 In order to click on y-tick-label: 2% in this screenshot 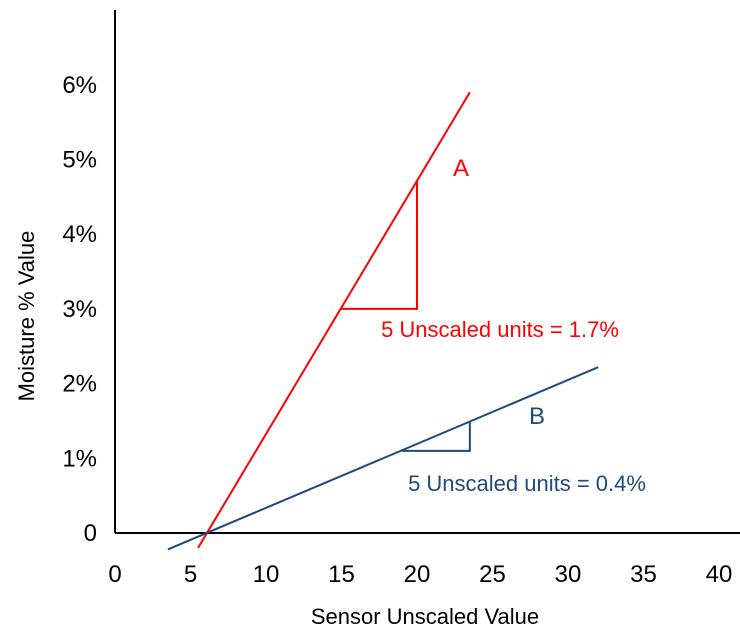, I will do `click(79, 384)`.